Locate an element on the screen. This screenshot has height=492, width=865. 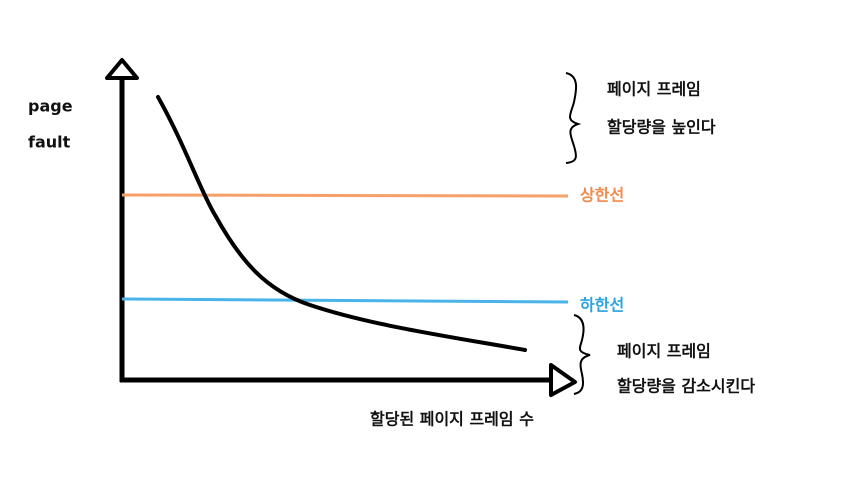
upper-brace is located at coordinates (573, 118).